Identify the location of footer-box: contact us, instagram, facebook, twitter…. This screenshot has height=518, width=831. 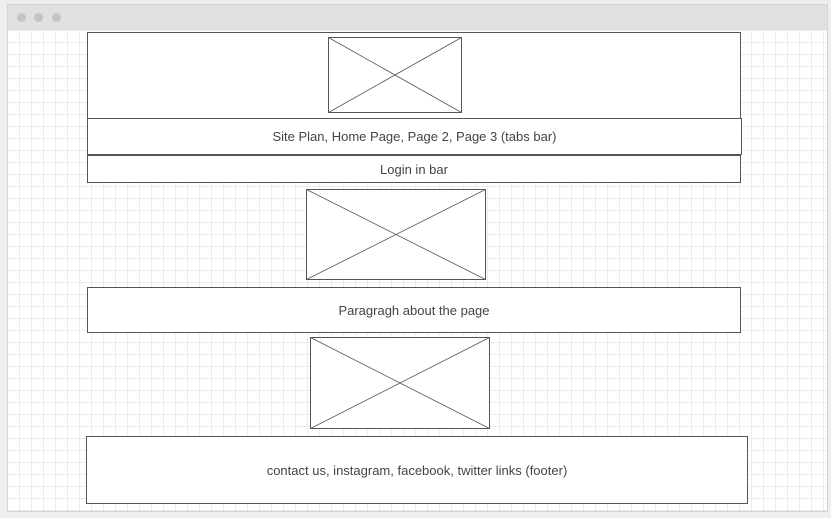
(417, 470).